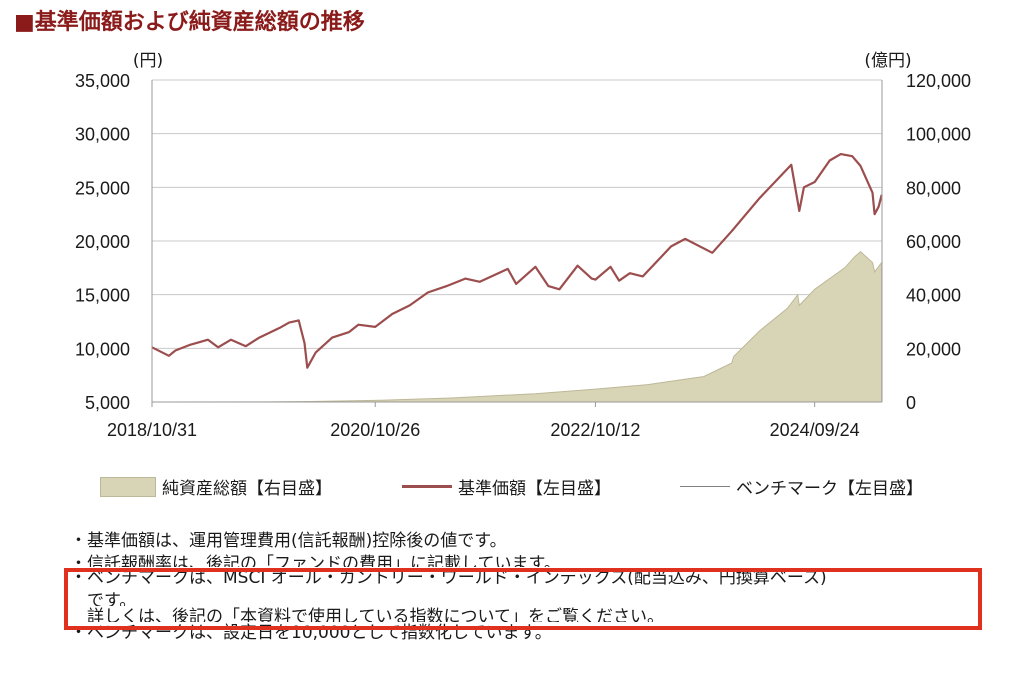 The width and height of the screenshot is (1024, 683). What do you see at coordinates (189, 22) in the screenshot?
I see `chart-title: ■基準価額および純資産総額の推移` at bounding box center [189, 22].